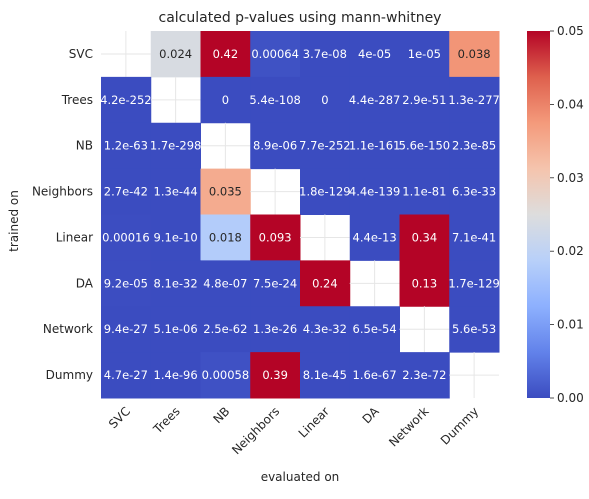  What do you see at coordinates (325, 375) in the screenshot?
I see `cell-value-label: 8.1e-45` at bounding box center [325, 375].